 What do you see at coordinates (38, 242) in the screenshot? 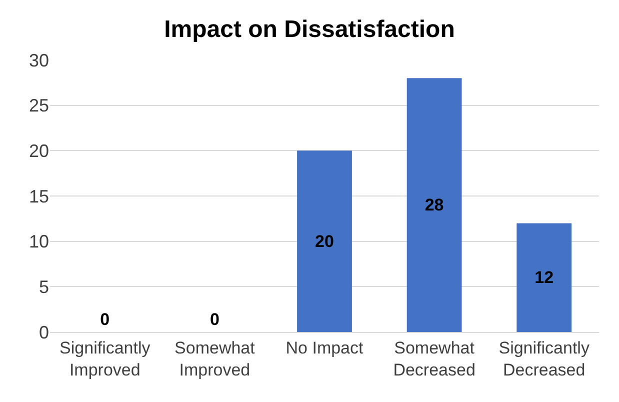
I see `y-tick-label: 10` at bounding box center [38, 242].